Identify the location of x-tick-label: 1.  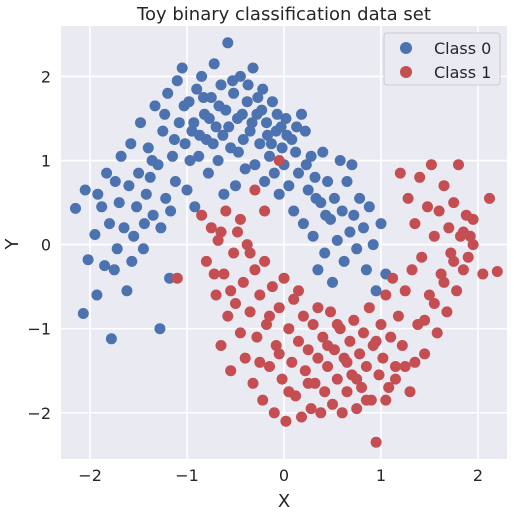
(381, 475).